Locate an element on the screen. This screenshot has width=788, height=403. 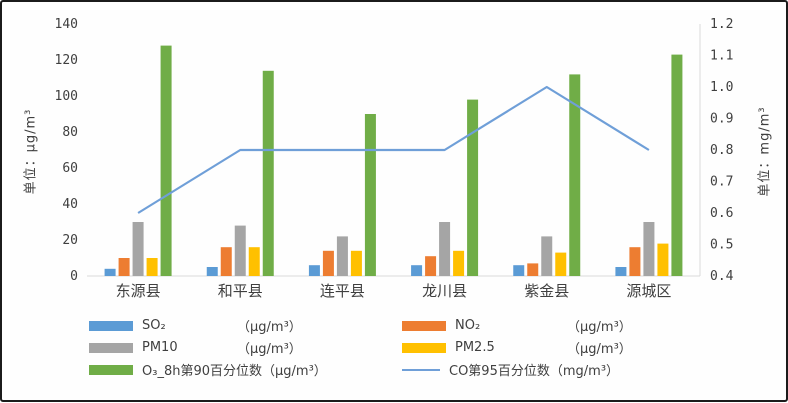
right-axis-tick-label: 0.8 is located at coordinates (721, 150).